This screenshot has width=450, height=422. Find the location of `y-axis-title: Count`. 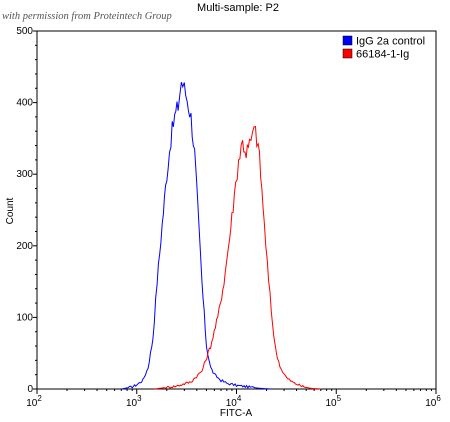

y-axis-title: Count is located at coordinates (10, 210).